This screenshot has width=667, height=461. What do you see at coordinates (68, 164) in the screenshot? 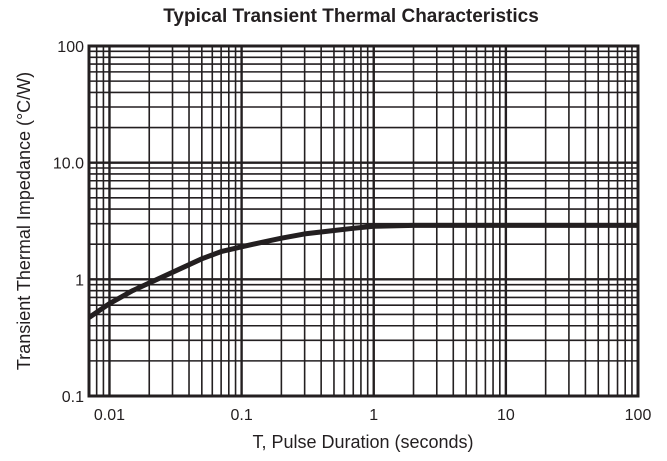
I see `y-tick-label: 10.0` at bounding box center [68, 164].